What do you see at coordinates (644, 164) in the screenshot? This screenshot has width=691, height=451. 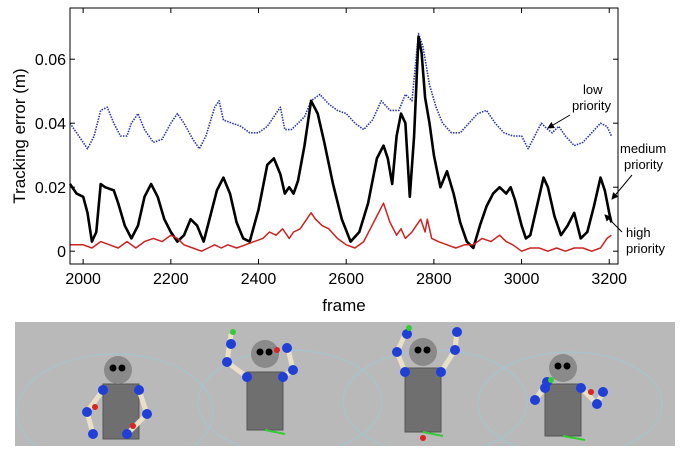 I see `annotation-medium-line2: priority` at bounding box center [644, 164].